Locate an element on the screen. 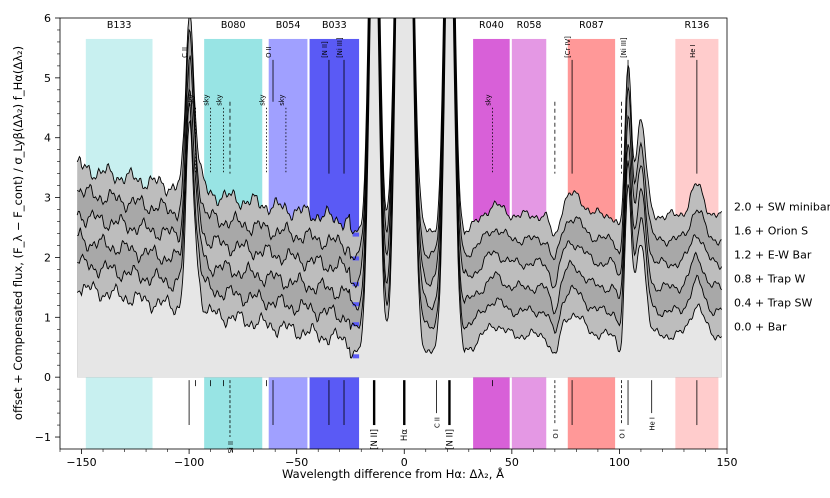 The width and height of the screenshot is (830, 498). upper-line-label-5: sky is located at coordinates (263, 100).